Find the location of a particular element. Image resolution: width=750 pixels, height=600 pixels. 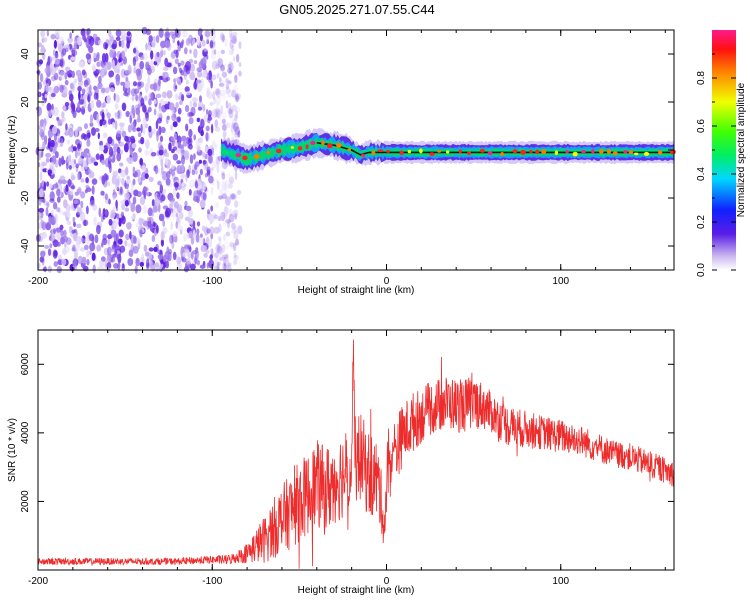

y-tick-label: 2000 is located at coordinates (25, 501).